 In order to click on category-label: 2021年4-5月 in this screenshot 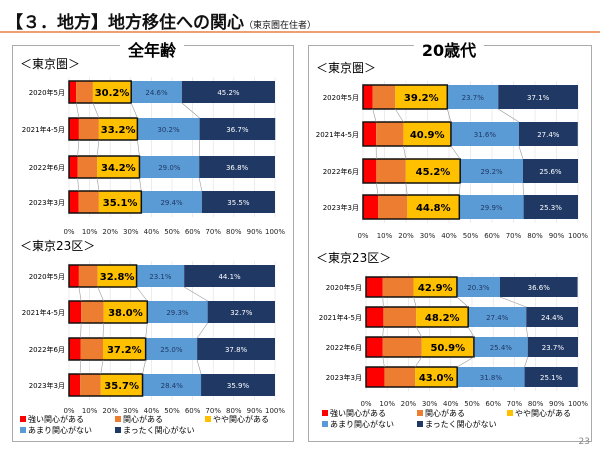, I will do `click(340, 317)`.